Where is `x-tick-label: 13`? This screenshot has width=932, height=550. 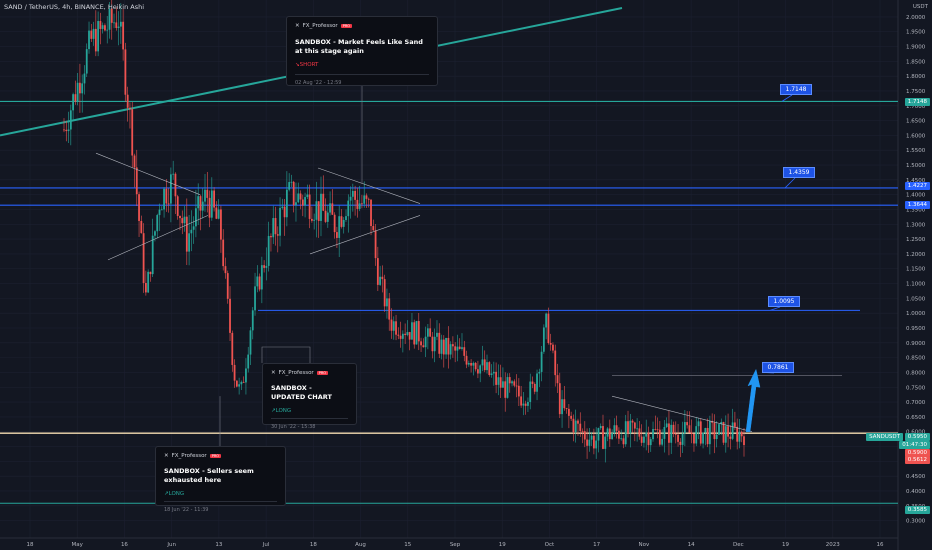 x-tick-label: 13 is located at coordinates (218, 545).